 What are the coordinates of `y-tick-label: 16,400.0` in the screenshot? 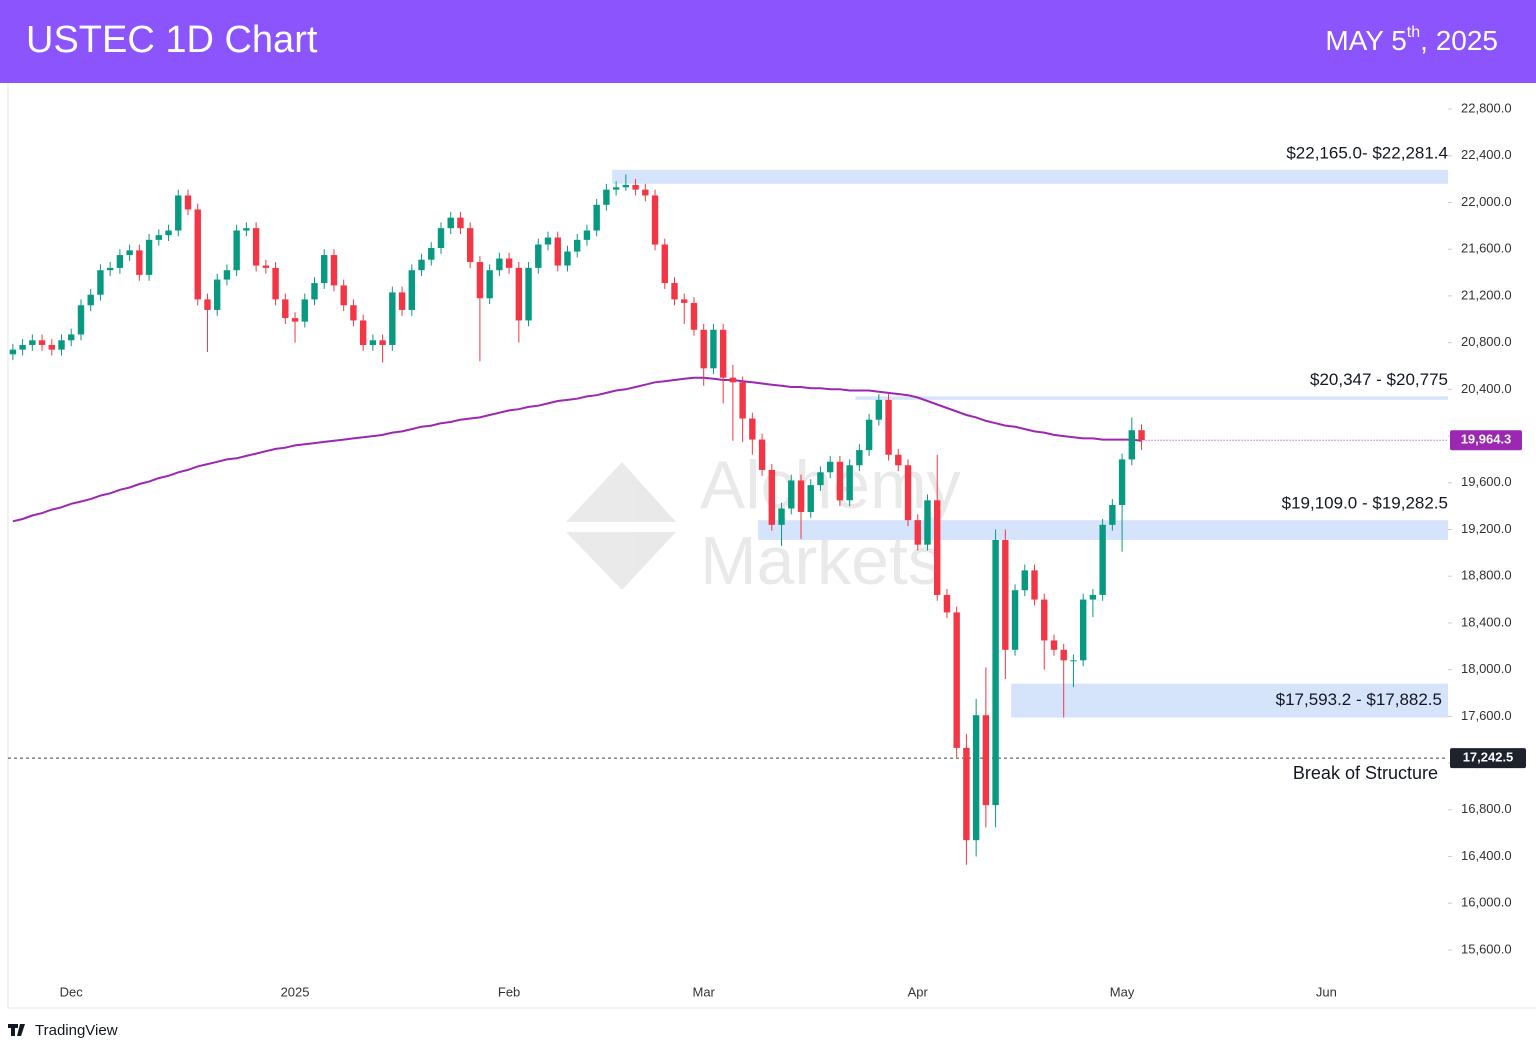 It's located at (1486, 855).